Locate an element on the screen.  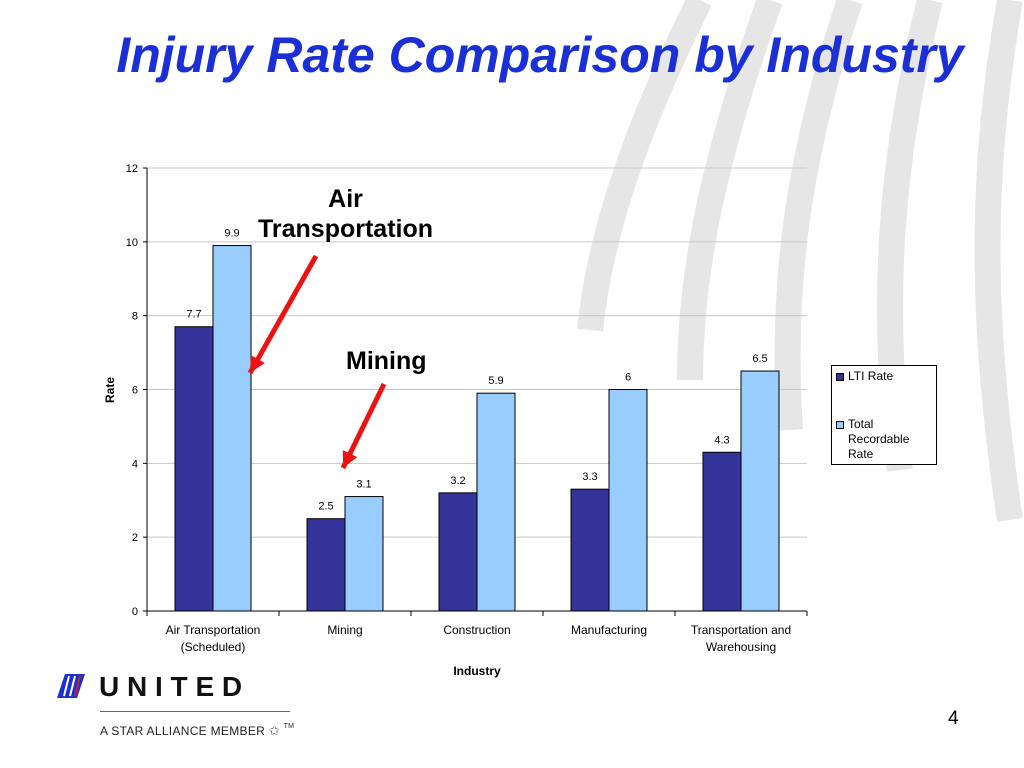
legend-label-total: Total Recordable Rate is located at coordinates (879, 439).